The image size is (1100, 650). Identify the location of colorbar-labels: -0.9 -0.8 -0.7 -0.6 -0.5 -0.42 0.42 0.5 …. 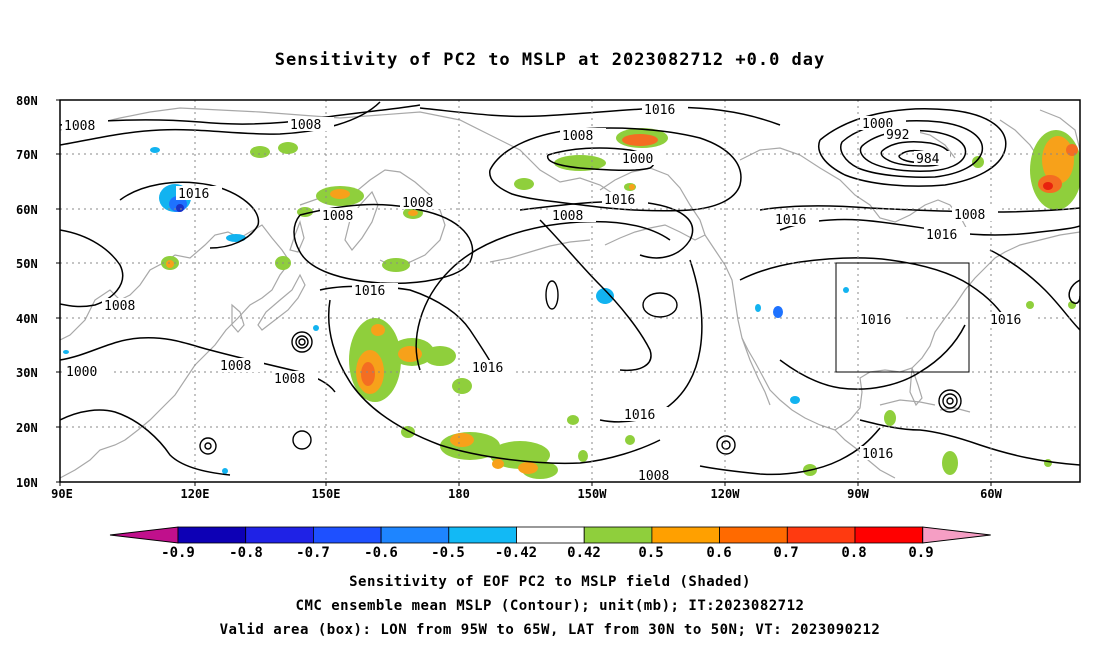
(547, 553).